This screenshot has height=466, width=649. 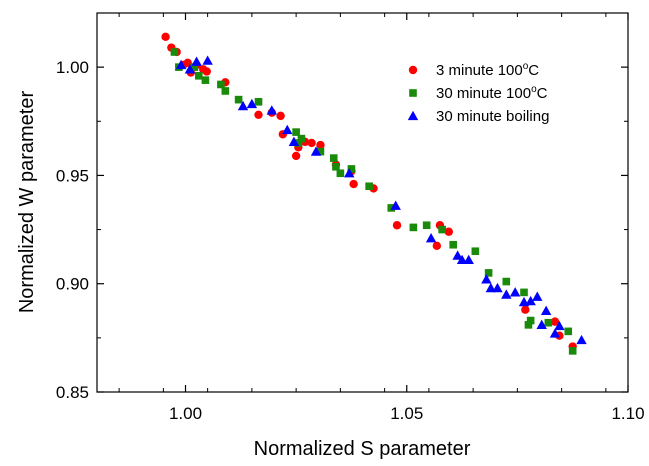 I want to click on legend-label: 30 minute 100oC, so click(x=492, y=93).